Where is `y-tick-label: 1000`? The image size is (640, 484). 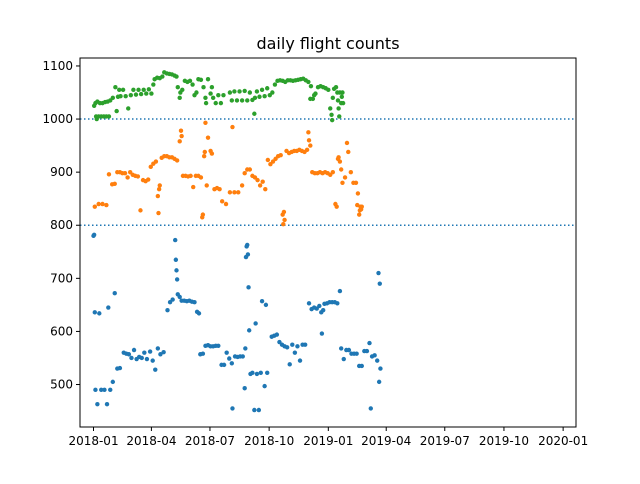 y-tick-label: 1000 is located at coordinates (57, 119).